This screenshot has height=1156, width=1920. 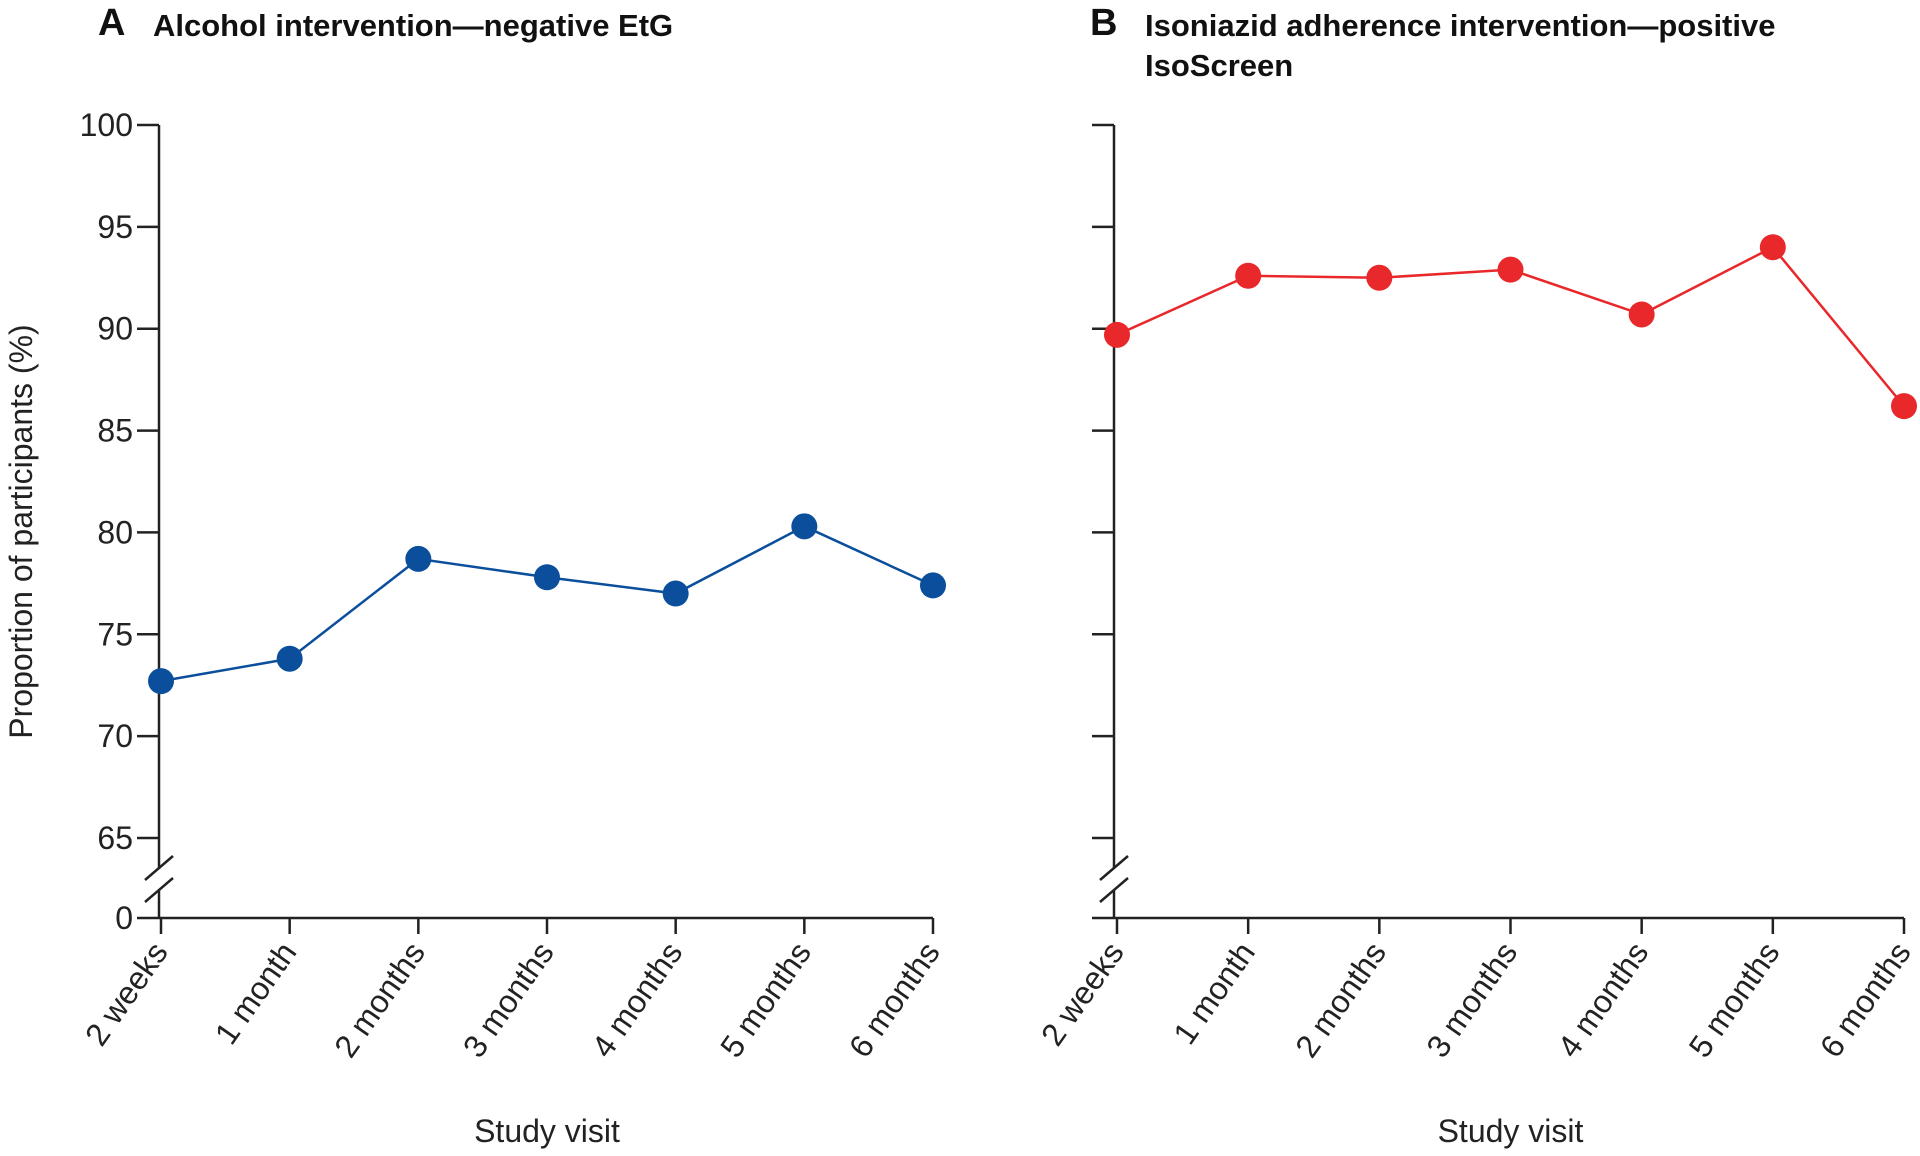 I want to click on panel-label: A, so click(x=112, y=23).